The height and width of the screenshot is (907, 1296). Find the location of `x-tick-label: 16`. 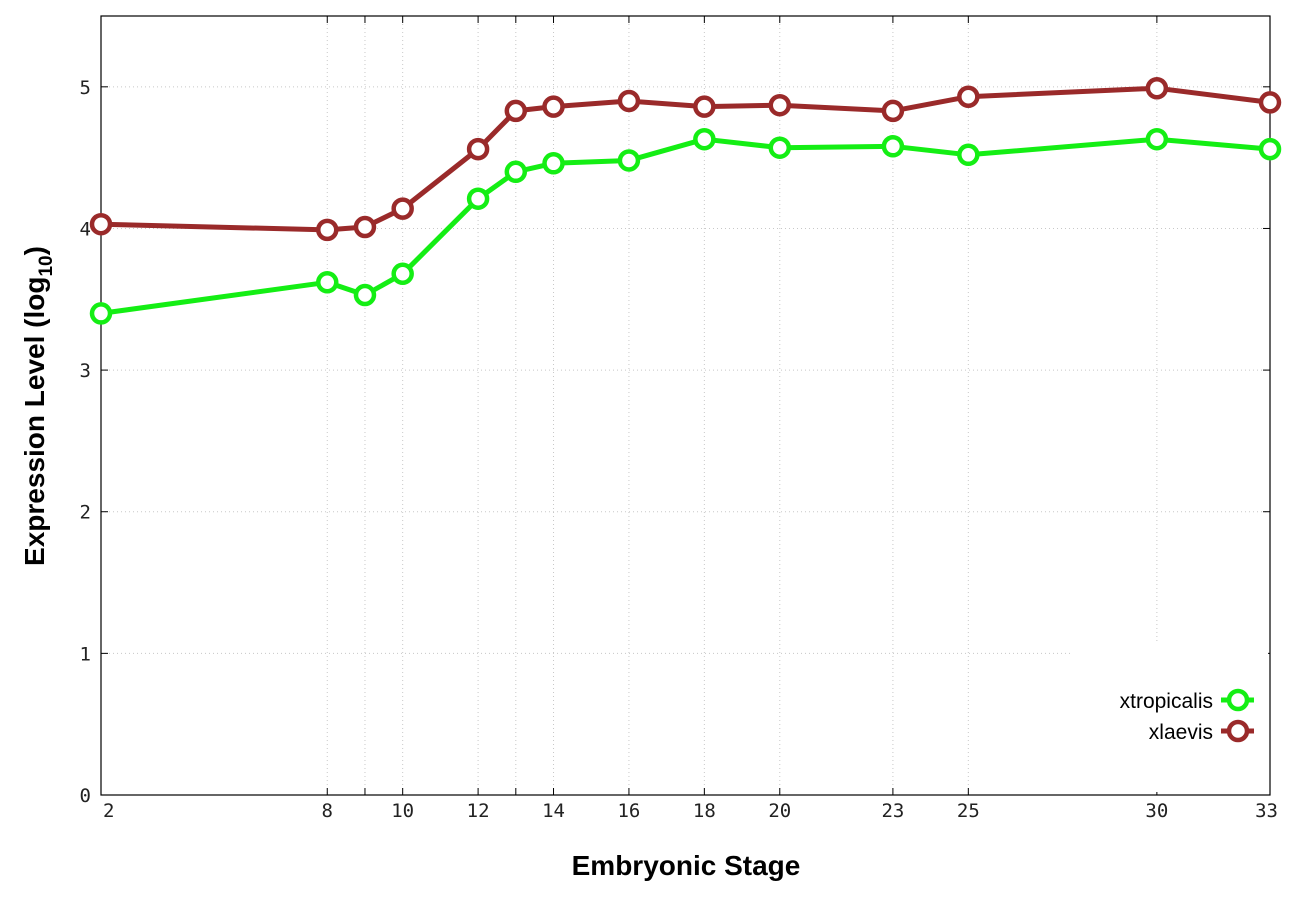

x-tick-label: 16 is located at coordinates (628, 811).